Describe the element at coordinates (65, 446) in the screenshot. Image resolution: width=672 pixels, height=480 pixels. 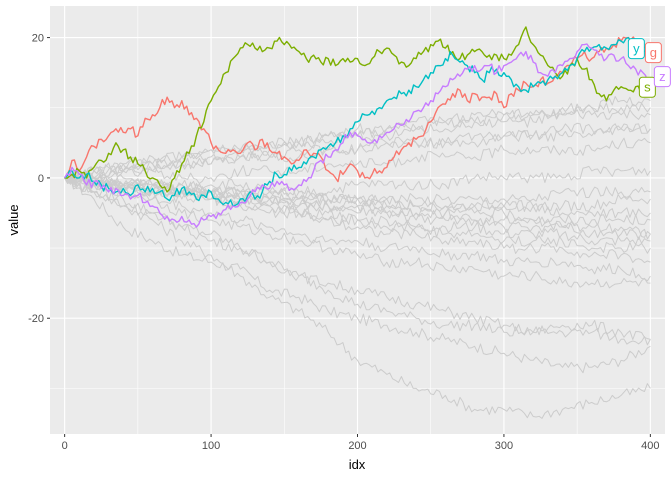
I see `x-tick-label: 0` at that location.